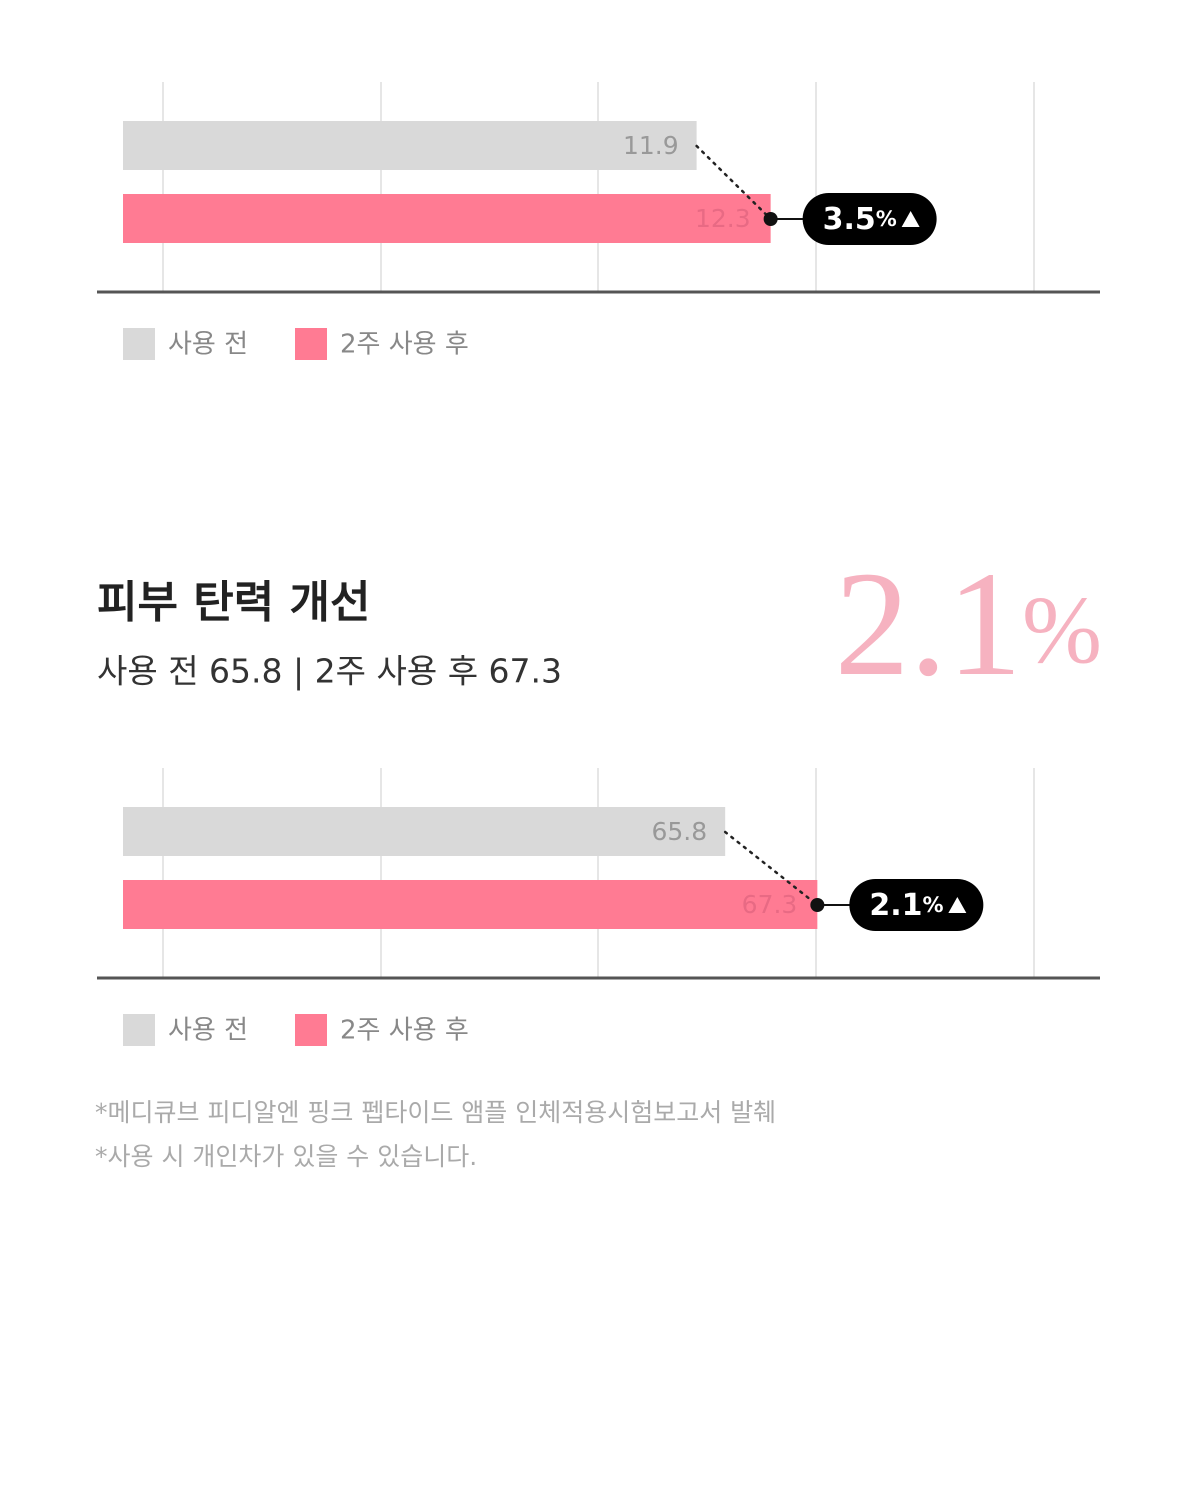  What do you see at coordinates (723, 218) in the screenshot?
I see `value-label: 12.3` at bounding box center [723, 218].